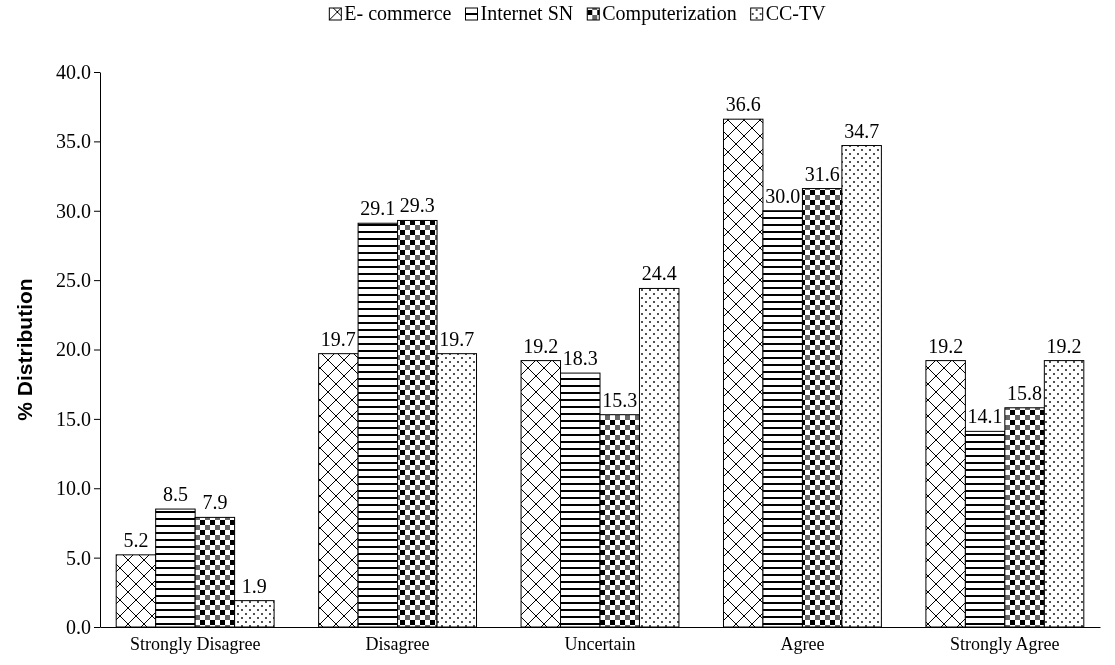 This screenshot has width=1115, height=665. Describe the element at coordinates (796, 13) in the screenshot. I see `legend-label: CC-TV` at that location.